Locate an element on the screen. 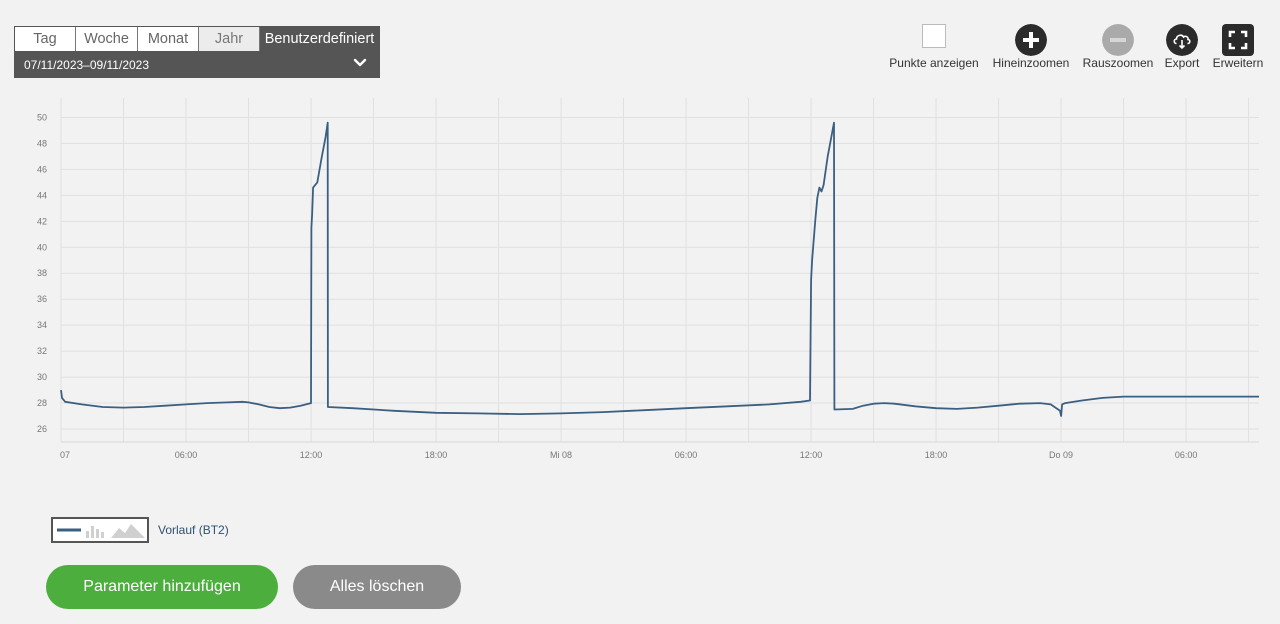  series-style-icon is located at coordinates (101, 531).